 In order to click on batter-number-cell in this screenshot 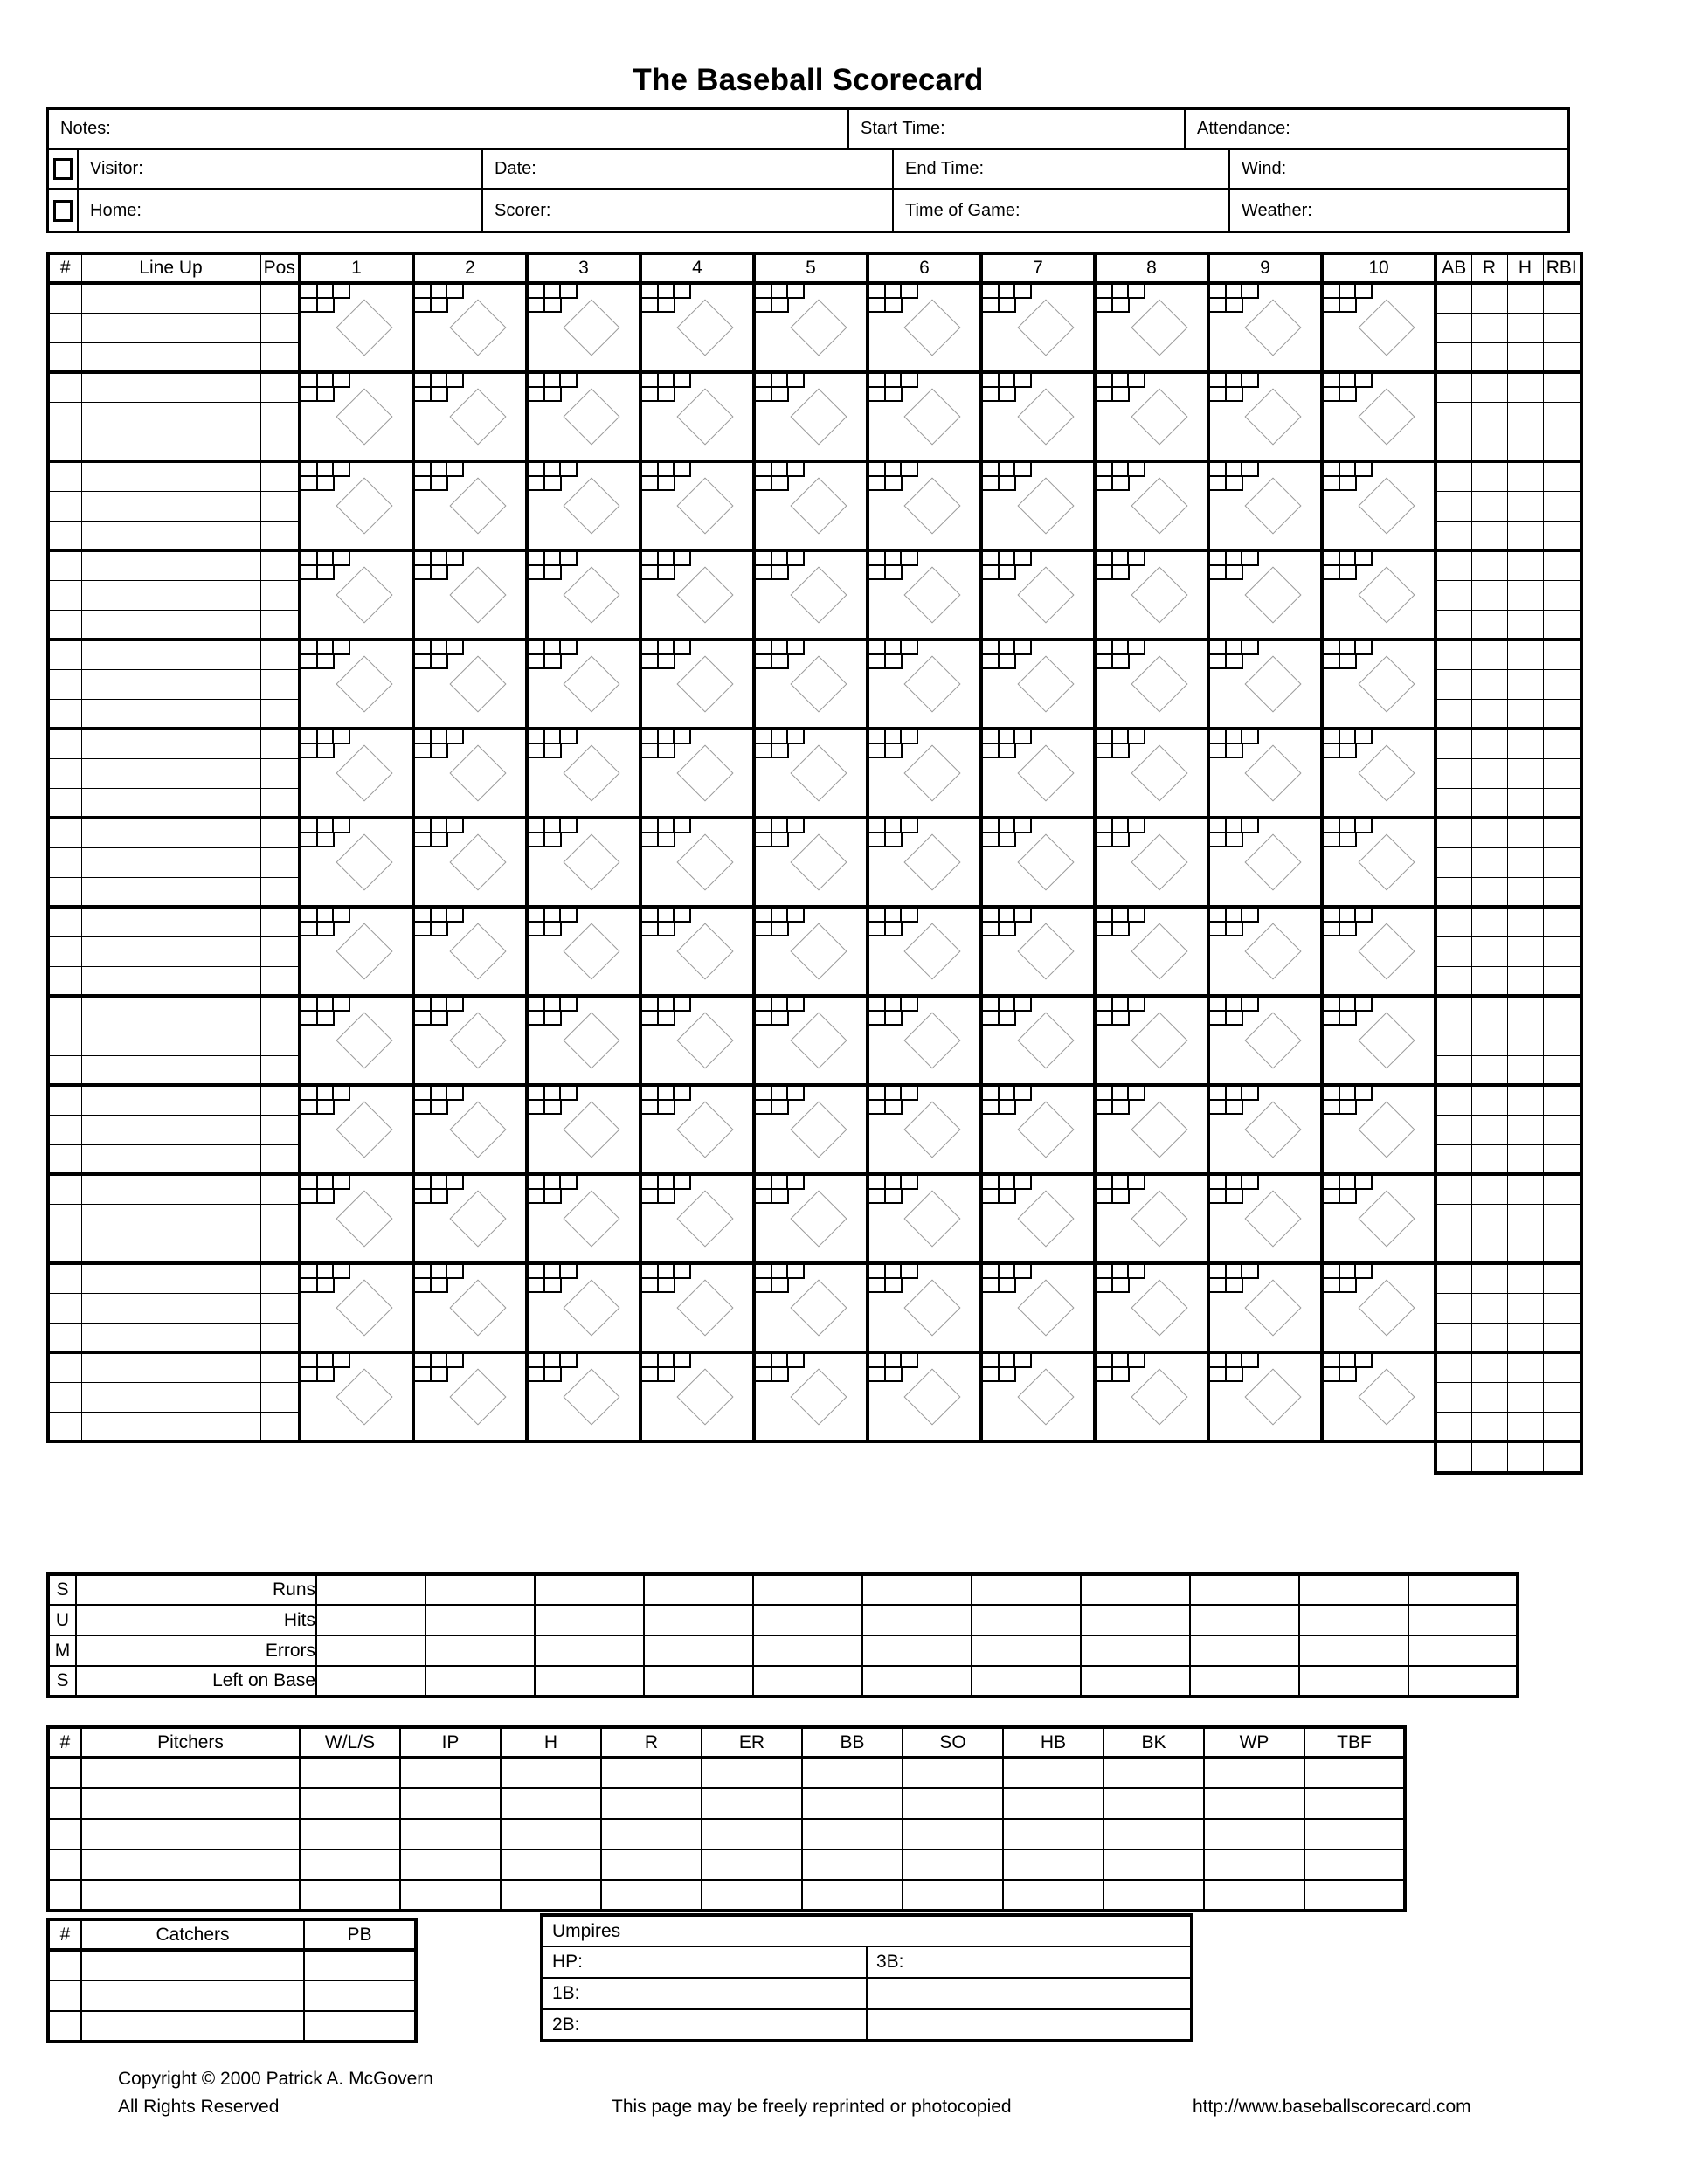, I will do `click(64, 1188)`.